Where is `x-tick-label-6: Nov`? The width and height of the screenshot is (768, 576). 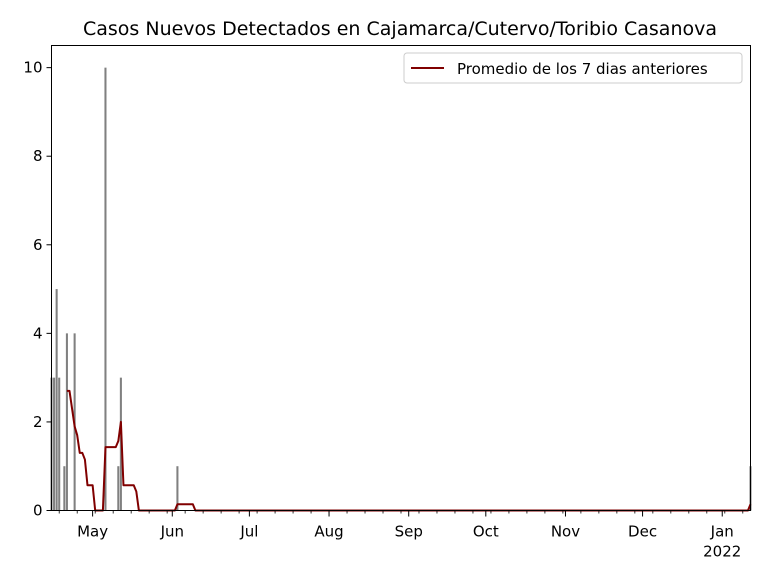
x-tick-label-6: Nov is located at coordinates (565, 532).